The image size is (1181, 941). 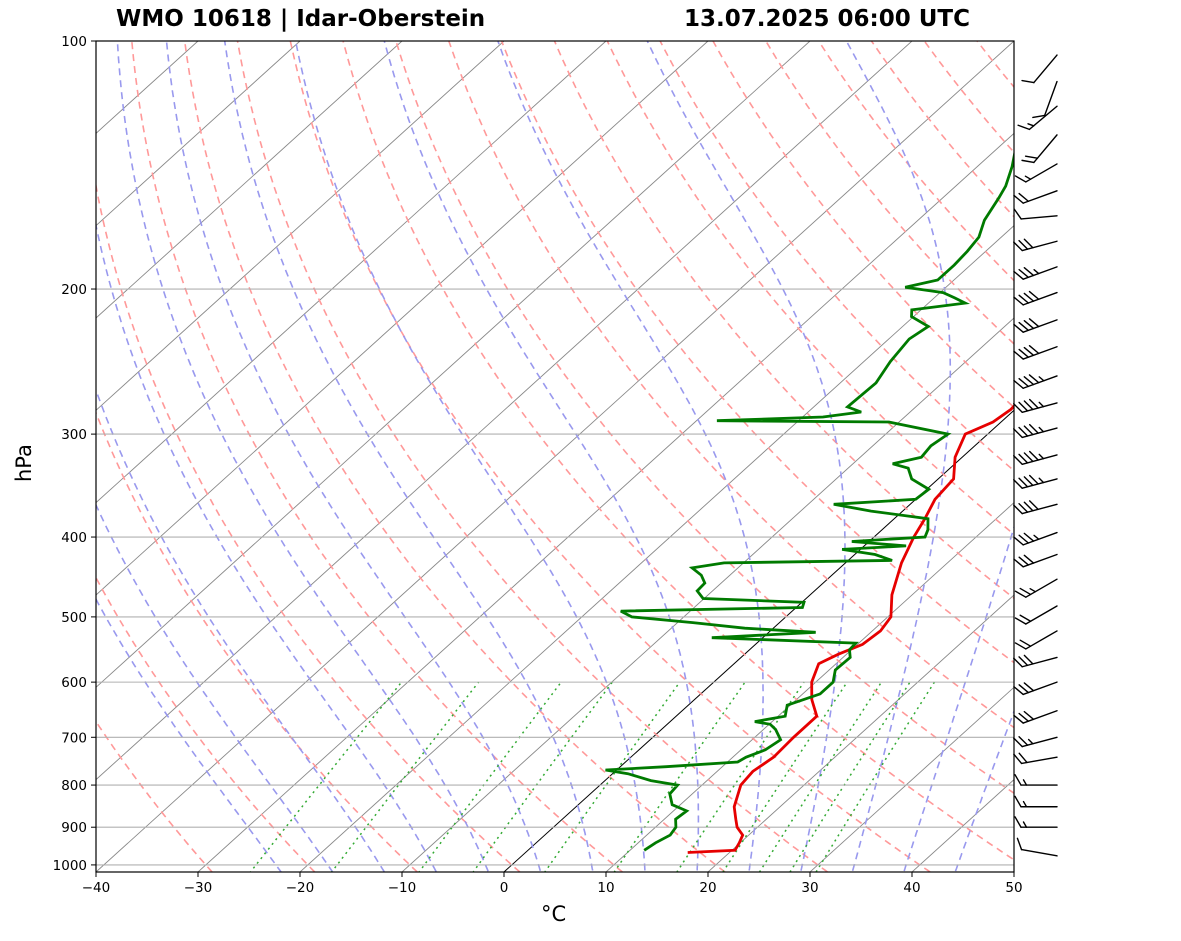 What do you see at coordinates (74, 786) in the screenshot?
I see `y-tick-label: 800` at bounding box center [74, 786].